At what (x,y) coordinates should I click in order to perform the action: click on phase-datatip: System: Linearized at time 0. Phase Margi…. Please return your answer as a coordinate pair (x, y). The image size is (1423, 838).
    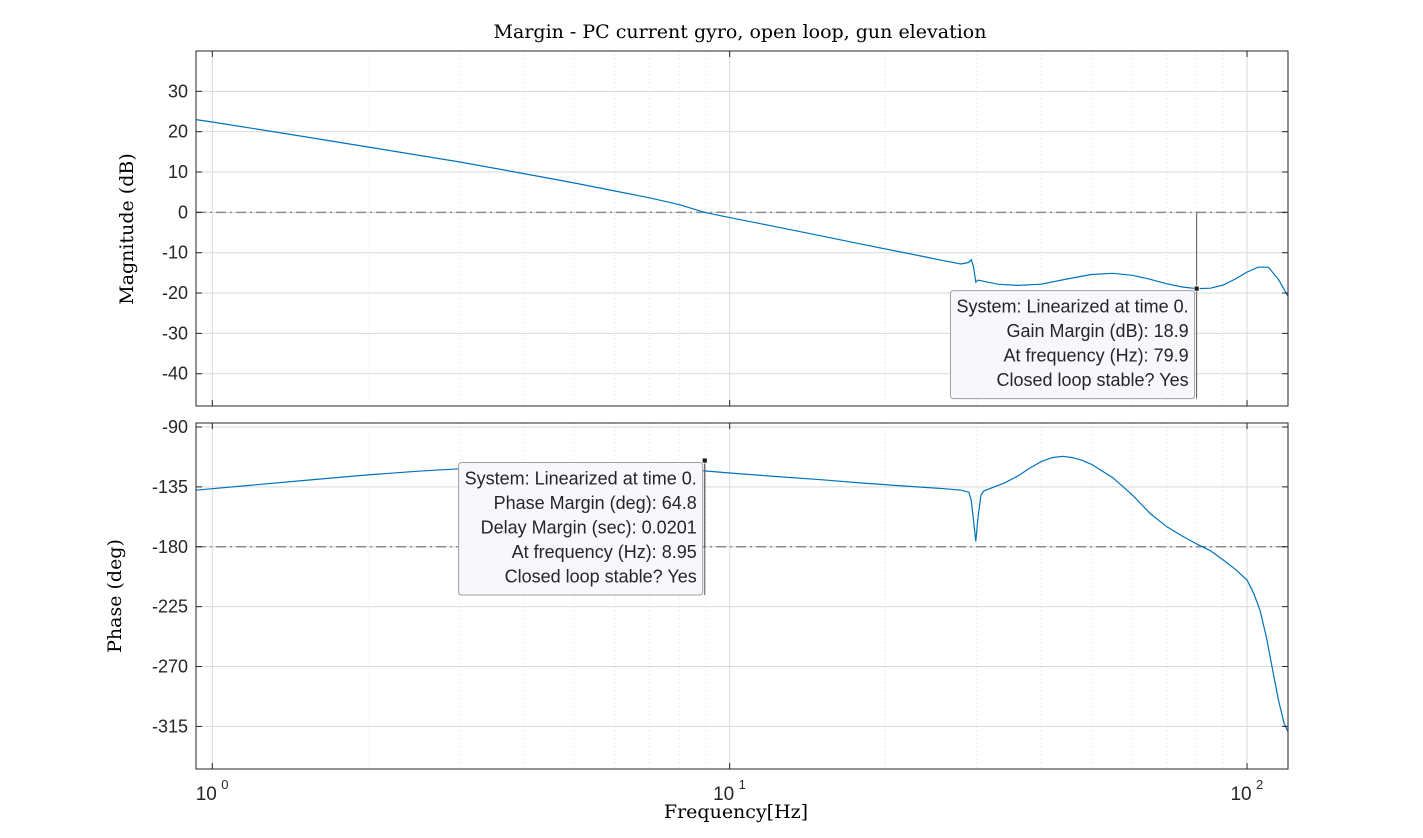
    Looking at the image, I should click on (583, 526).